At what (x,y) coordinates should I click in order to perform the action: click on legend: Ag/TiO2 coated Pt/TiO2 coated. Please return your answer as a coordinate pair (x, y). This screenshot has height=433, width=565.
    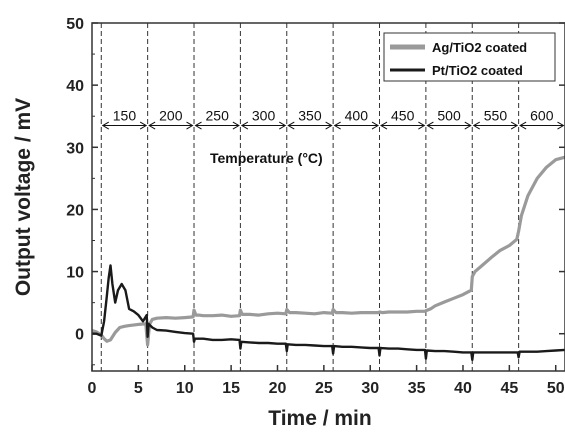
    Looking at the image, I should click on (469, 57).